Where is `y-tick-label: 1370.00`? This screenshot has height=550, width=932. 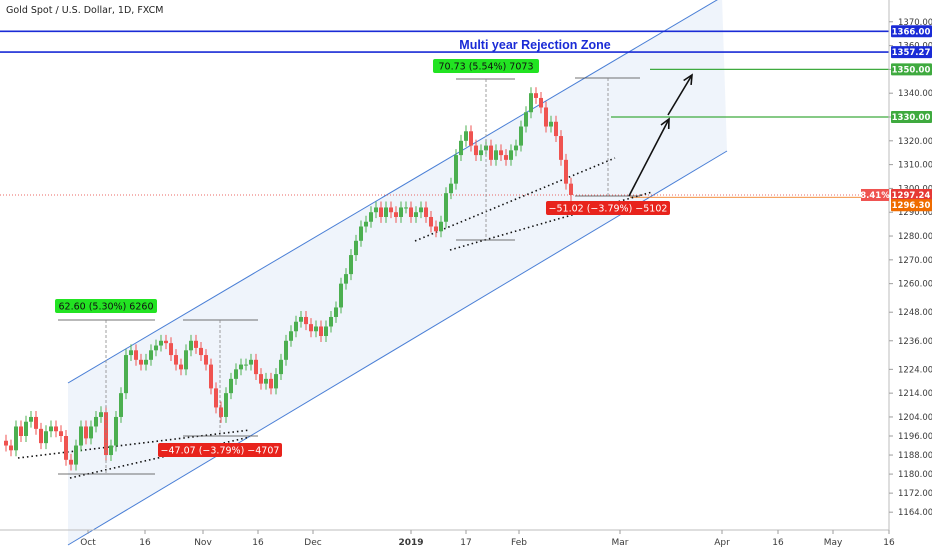
y-tick-label: 1370.00 is located at coordinates (915, 23).